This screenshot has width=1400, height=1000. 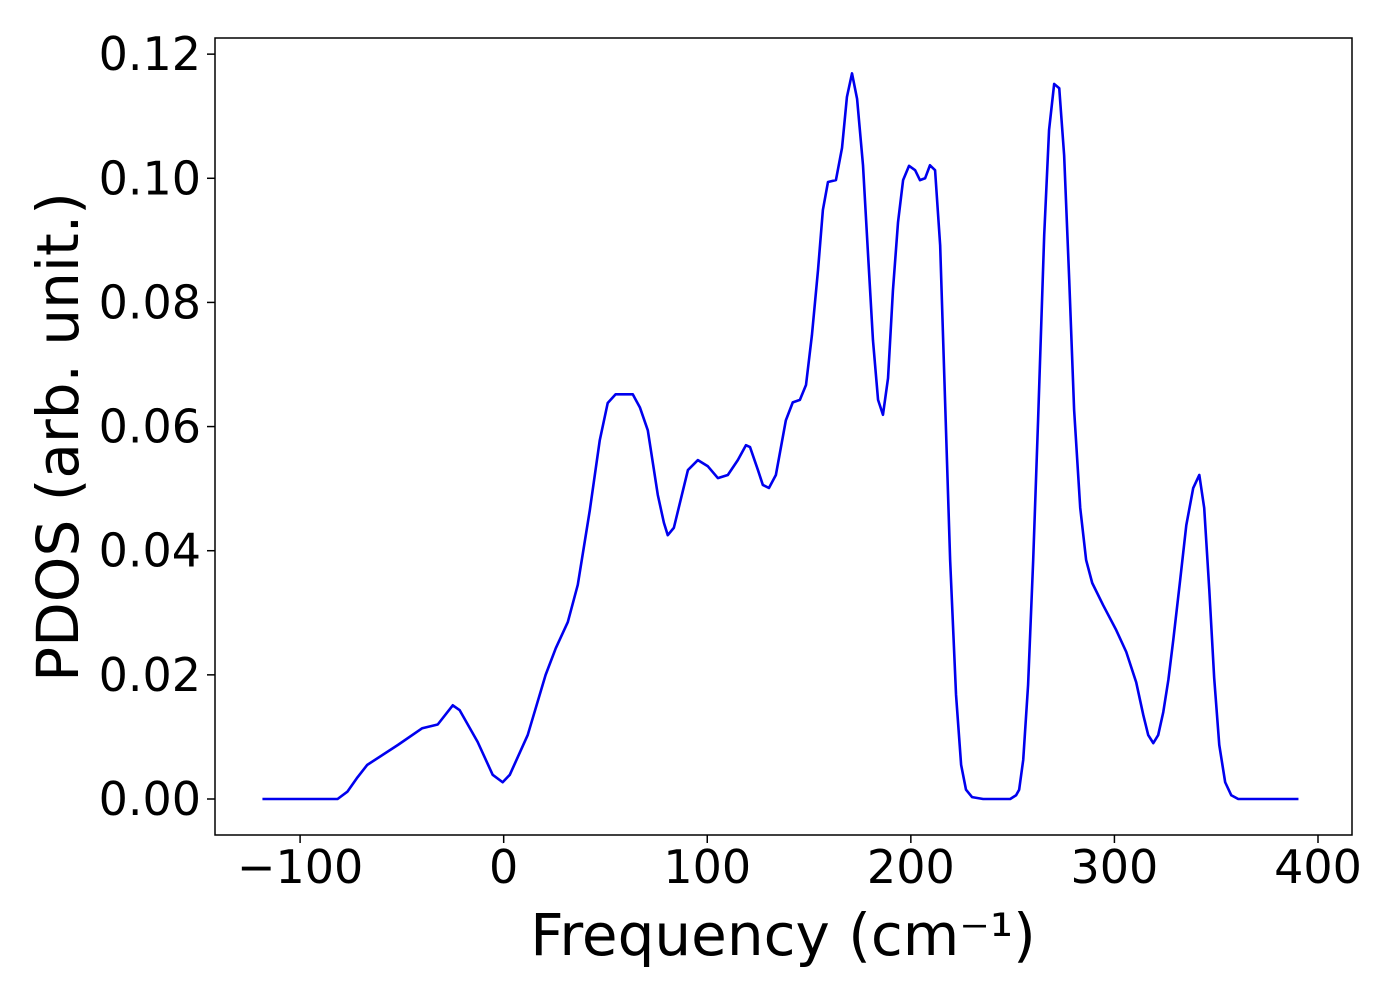 I want to click on x-tick-label: 0, so click(x=503, y=867).